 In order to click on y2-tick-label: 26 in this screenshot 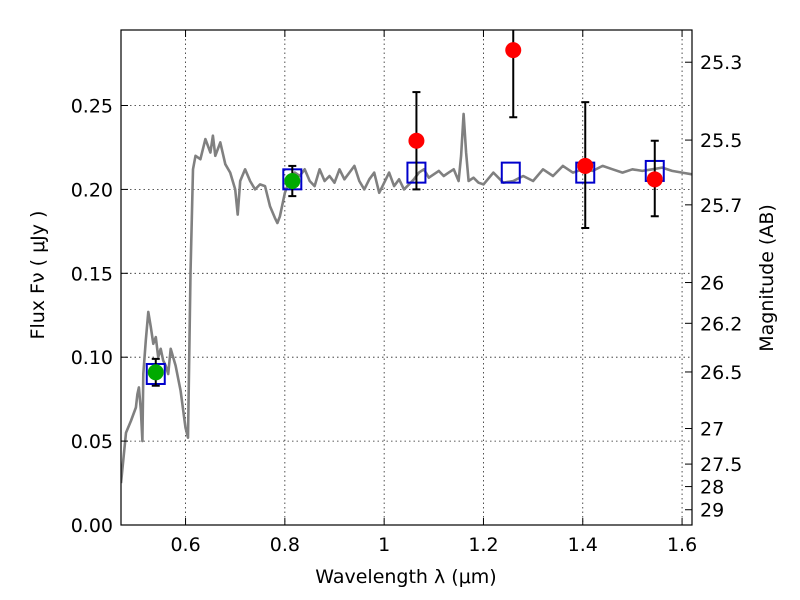, I will do `click(712, 284)`.